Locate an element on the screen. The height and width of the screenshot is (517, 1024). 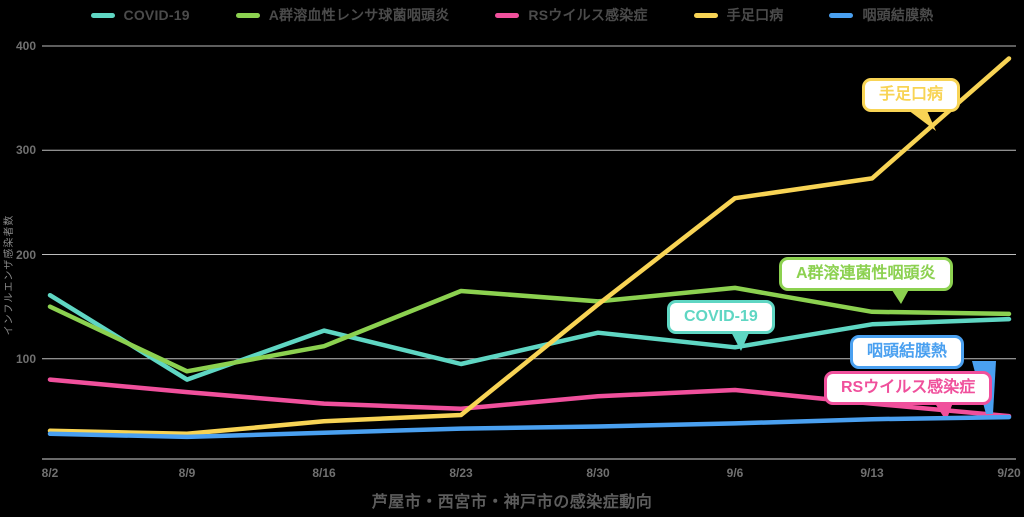
annotation-pill-2: COVID-19 is located at coordinates (721, 317).